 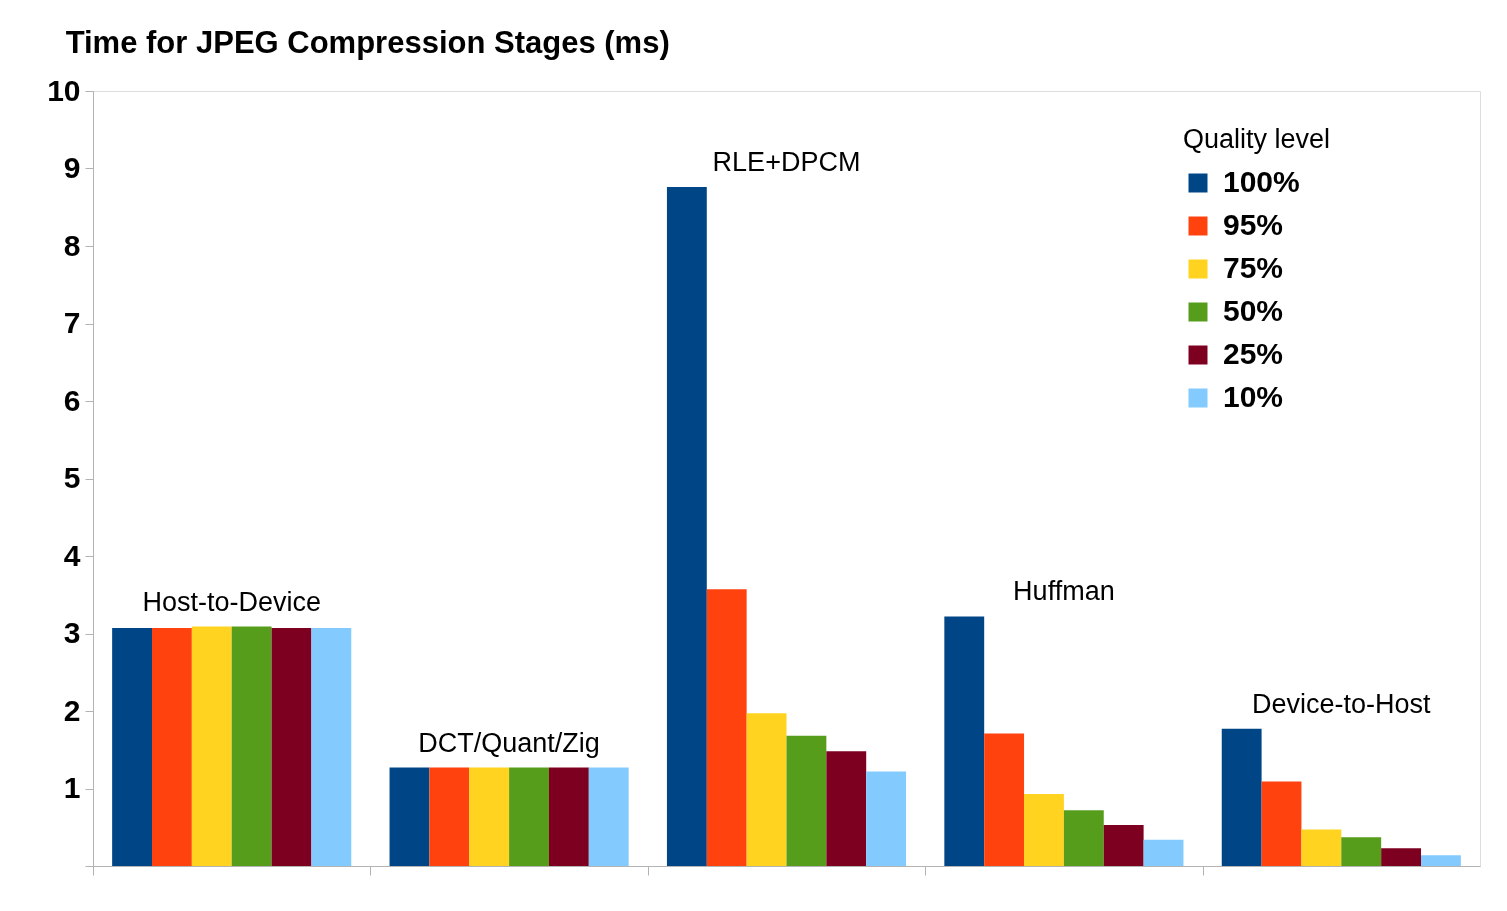 I want to click on x-tick-label: DCT/Quant/Zig, so click(x=509, y=742).